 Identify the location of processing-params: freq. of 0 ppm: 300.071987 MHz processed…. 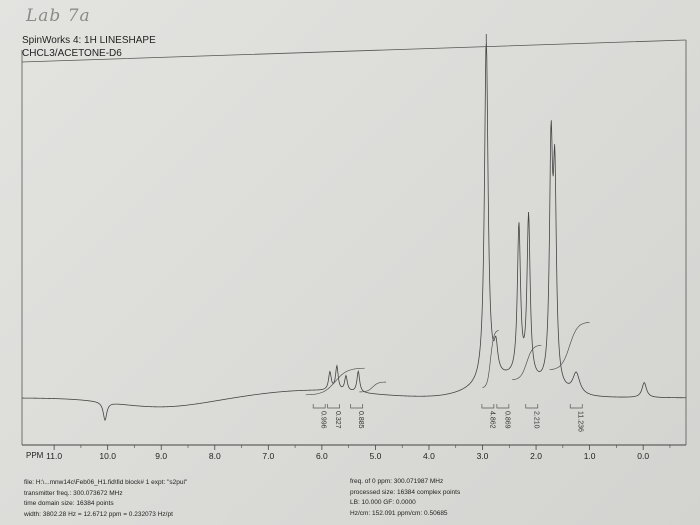
(405, 498).